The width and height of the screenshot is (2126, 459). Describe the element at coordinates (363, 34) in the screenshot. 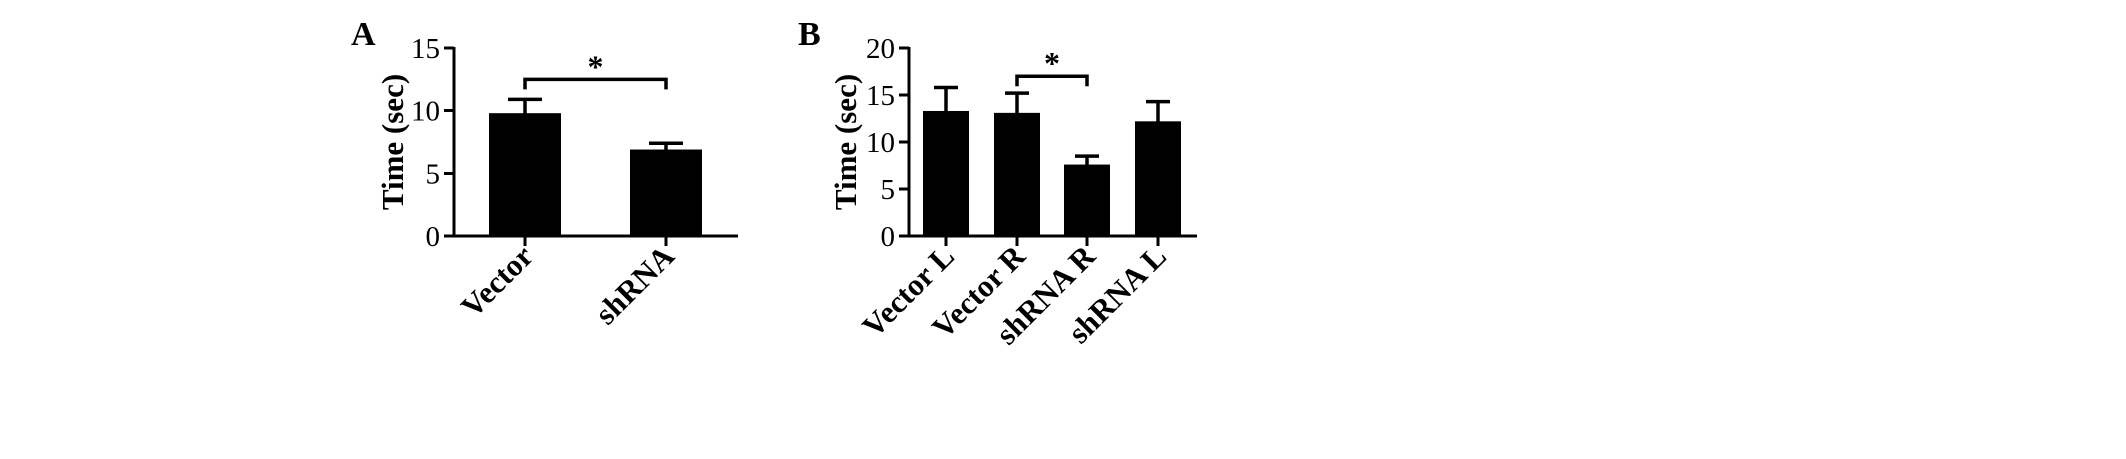

I see `panel-label: A` at that location.